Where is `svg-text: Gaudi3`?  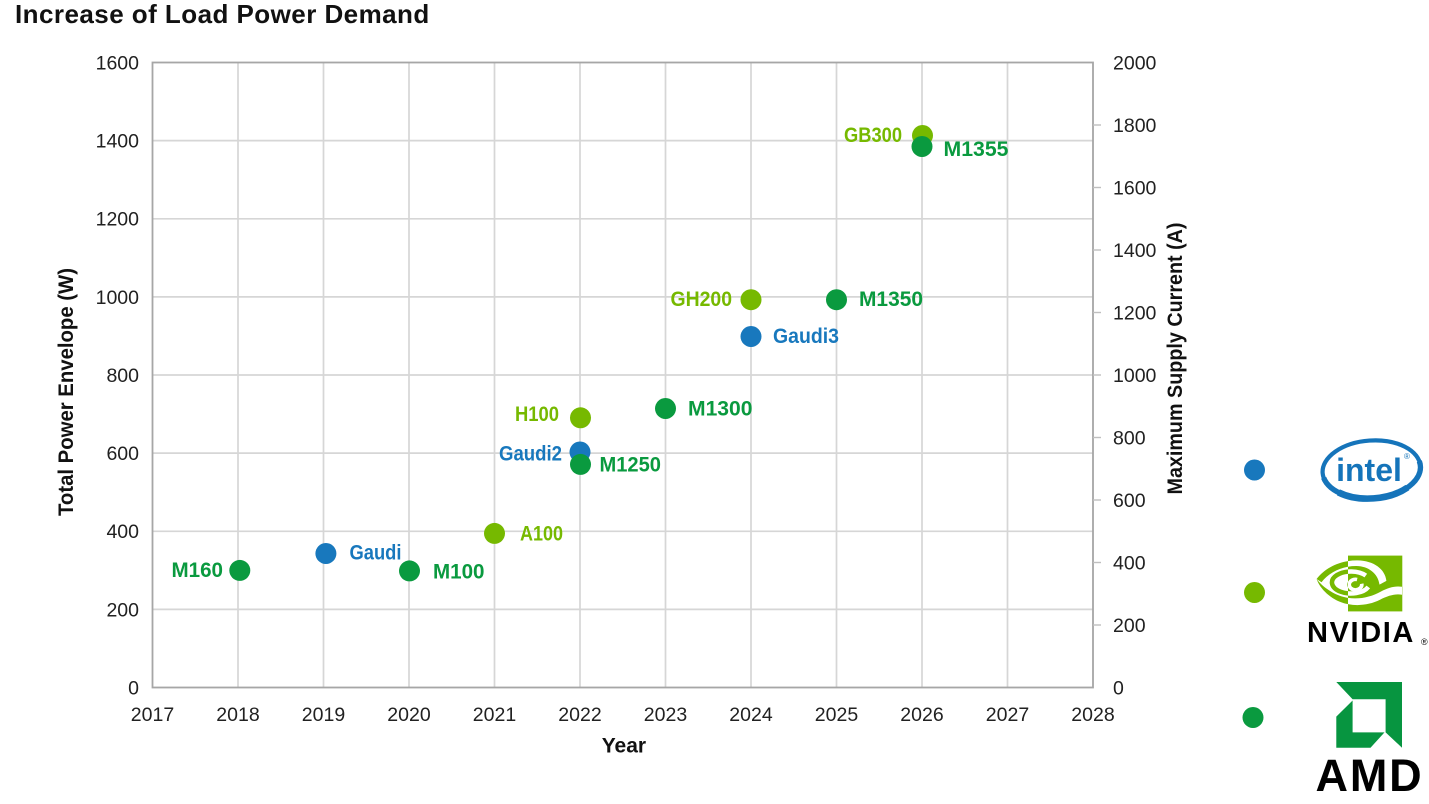 svg-text: Gaudi3 is located at coordinates (806, 336).